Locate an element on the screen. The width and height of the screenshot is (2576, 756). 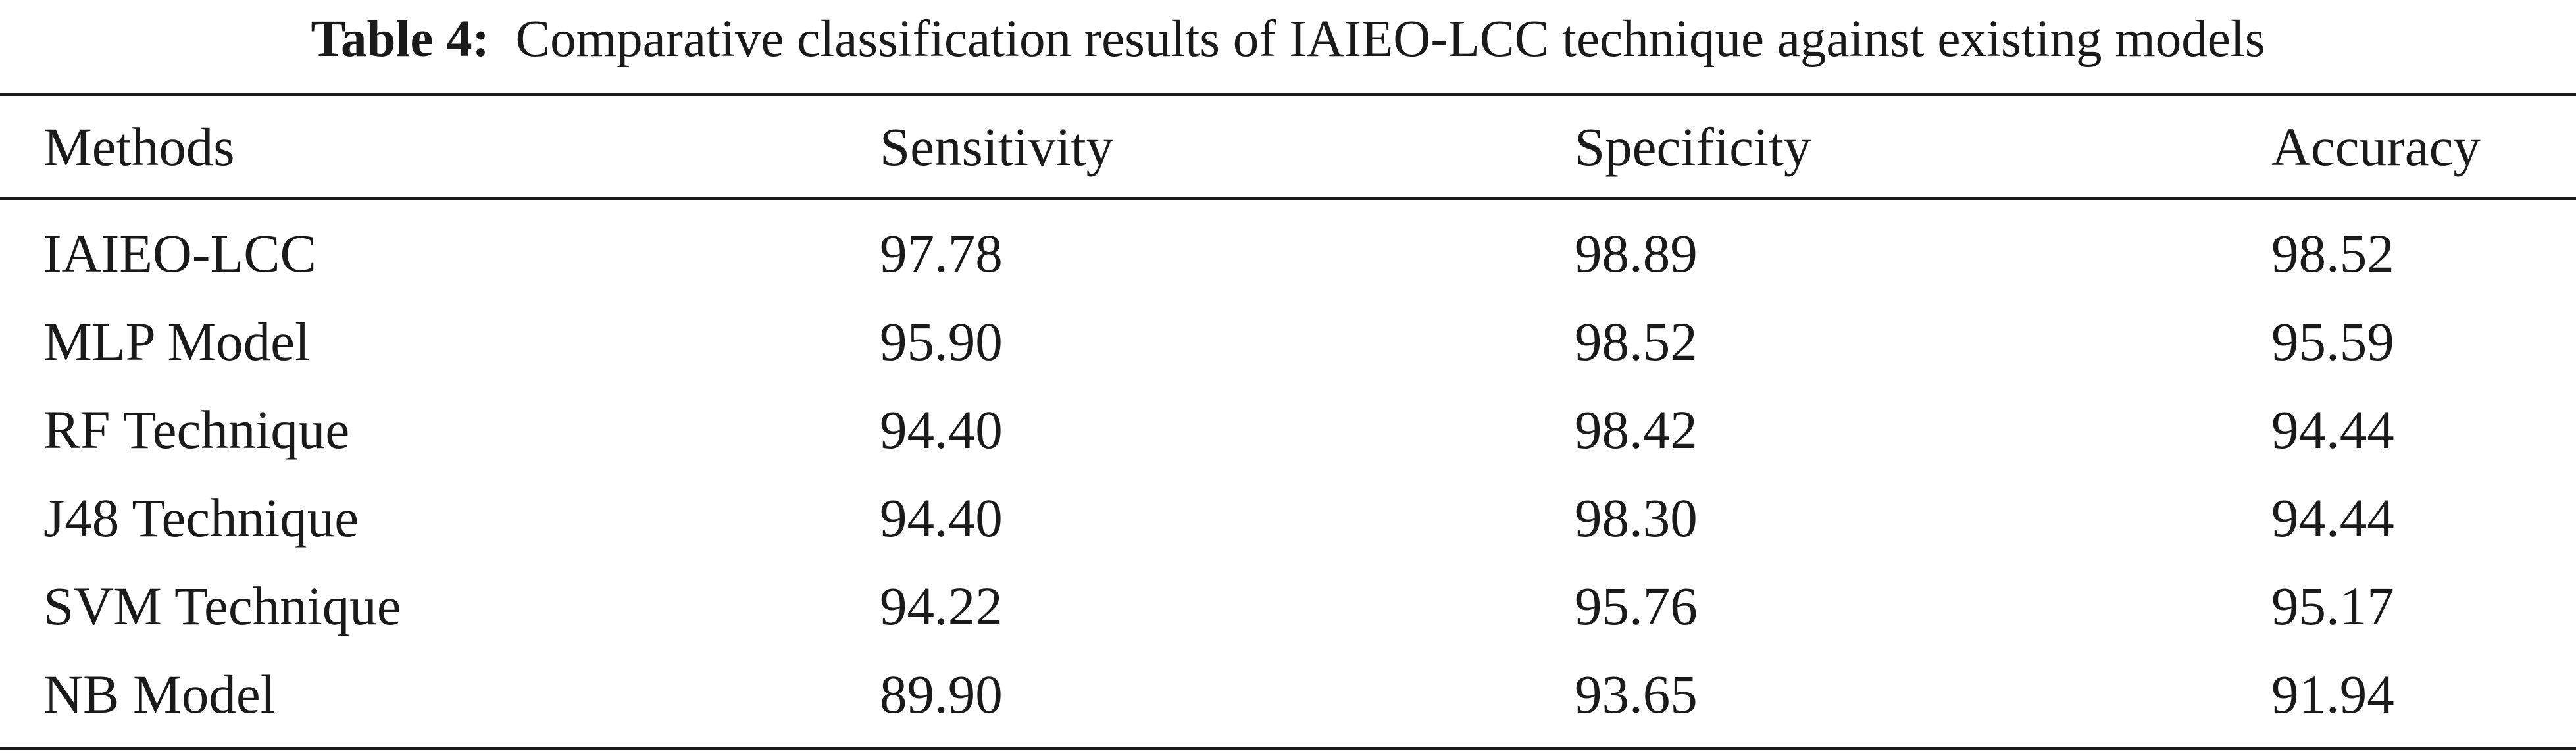
table-cell: 95.17 is located at coordinates (2332, 606).